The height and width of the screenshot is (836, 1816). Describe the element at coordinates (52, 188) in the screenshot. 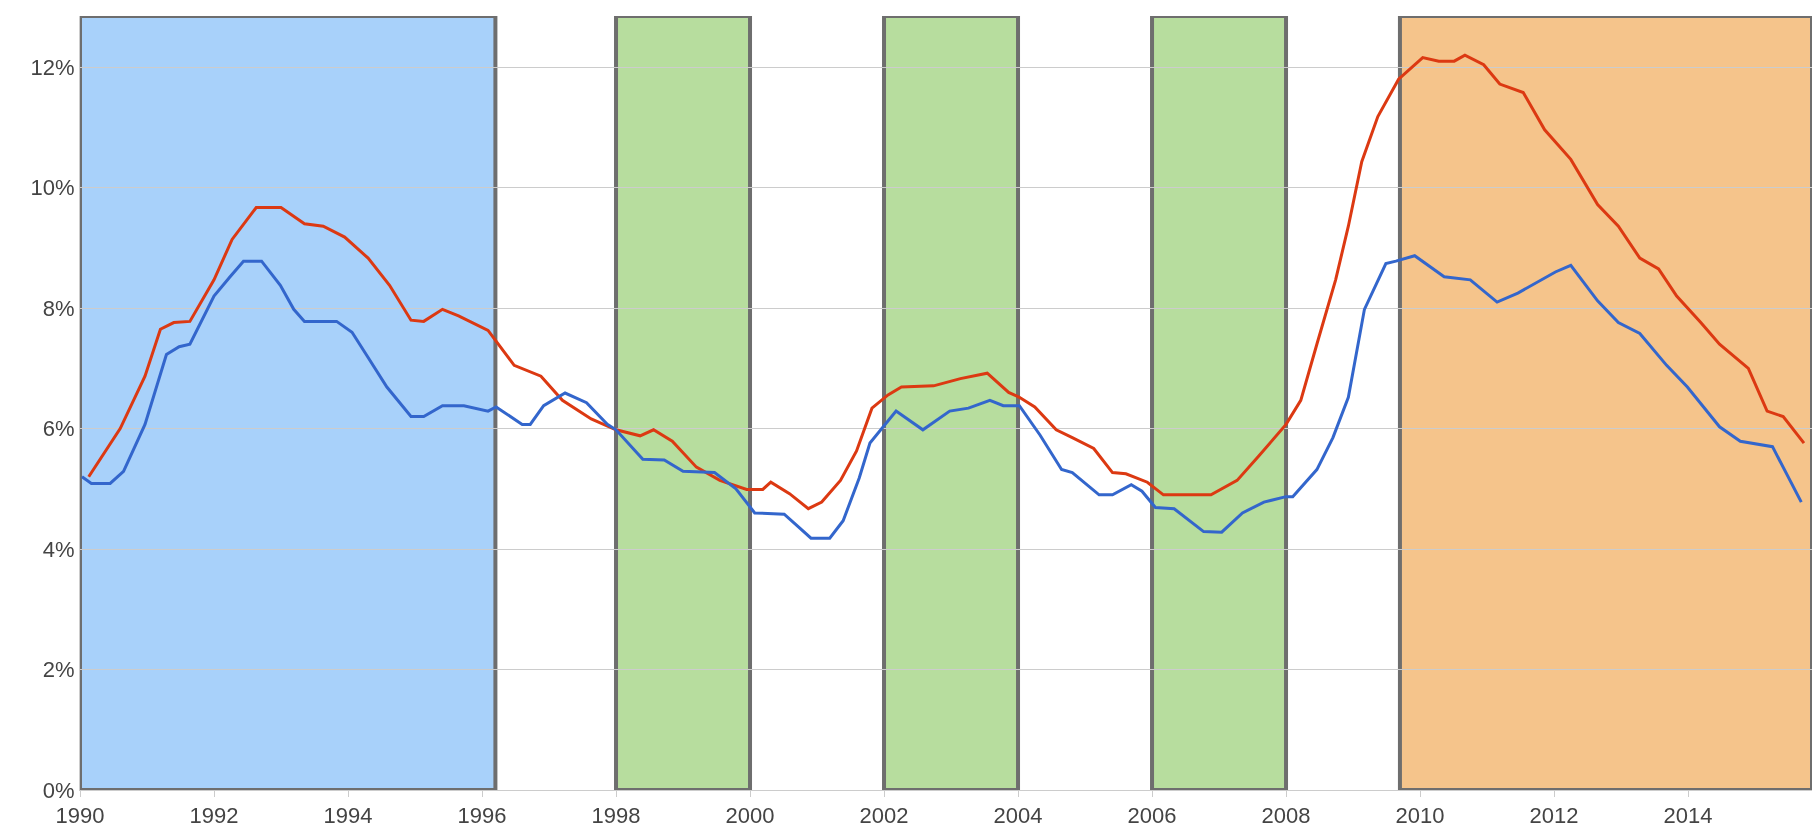

I see `y-tick-label: 10%` at that location.